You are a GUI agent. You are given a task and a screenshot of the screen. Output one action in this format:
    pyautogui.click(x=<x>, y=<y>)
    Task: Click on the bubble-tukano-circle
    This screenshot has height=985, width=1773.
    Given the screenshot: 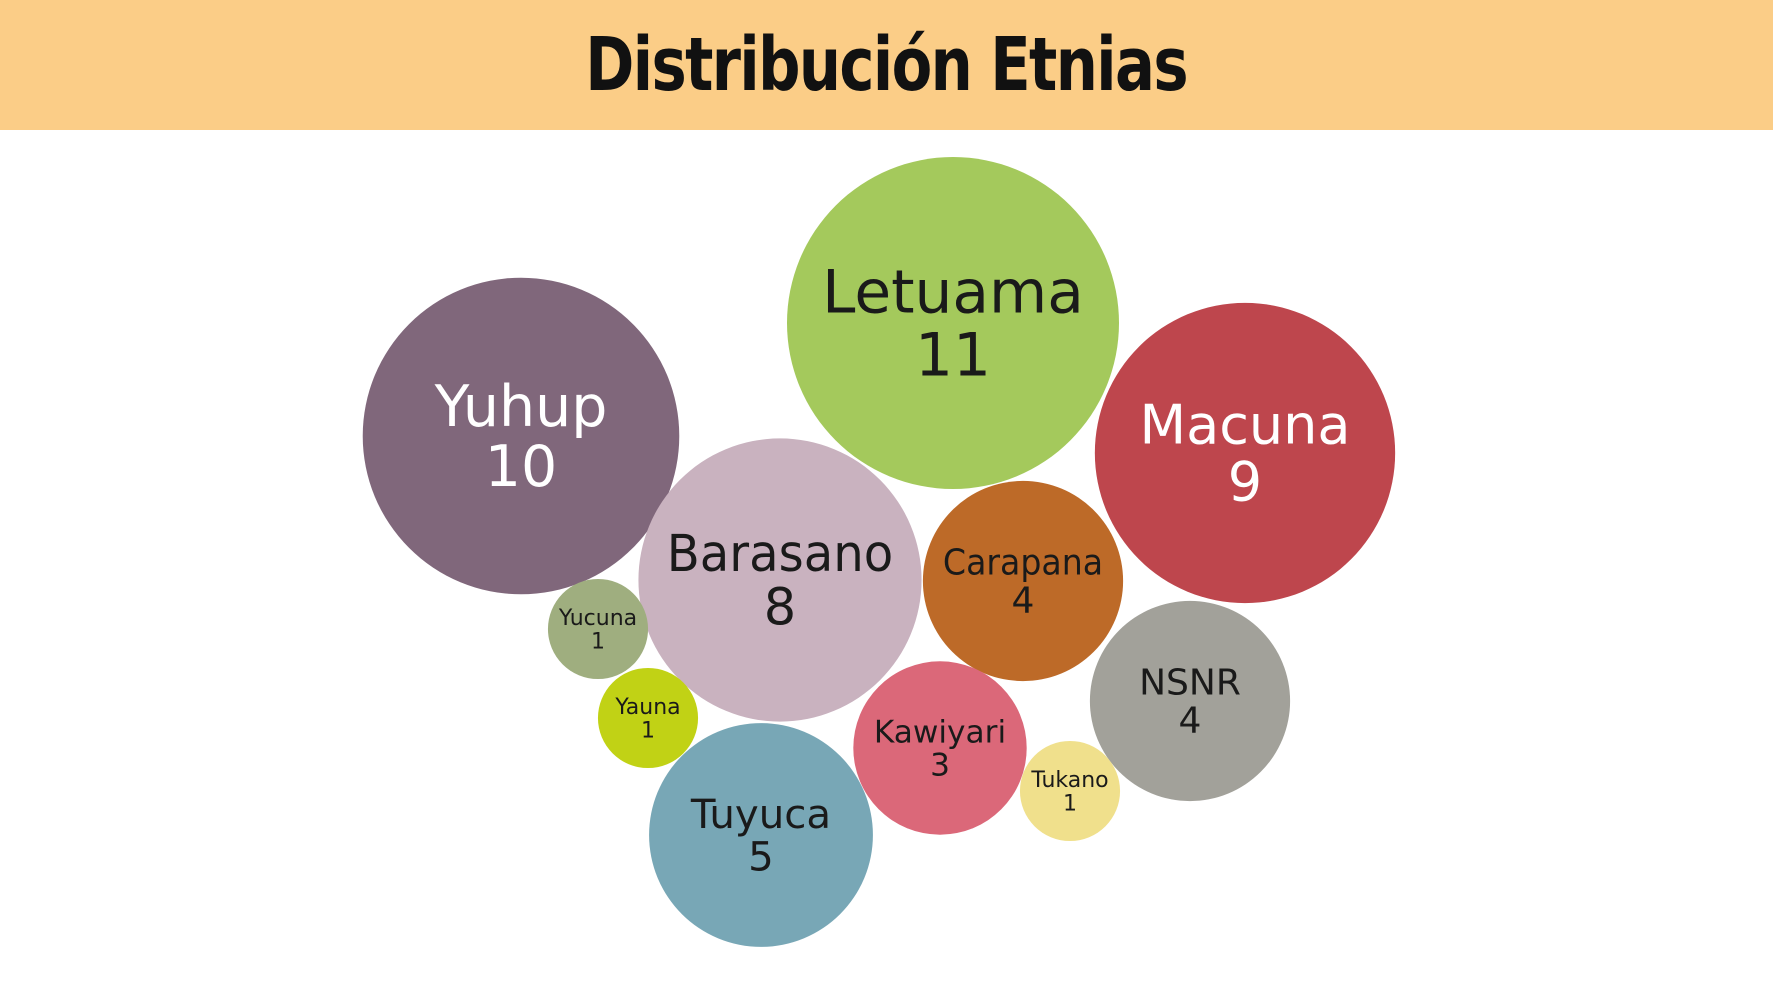 What is the action you would take?
    pyautogui.click(x=1070, y=791)
    